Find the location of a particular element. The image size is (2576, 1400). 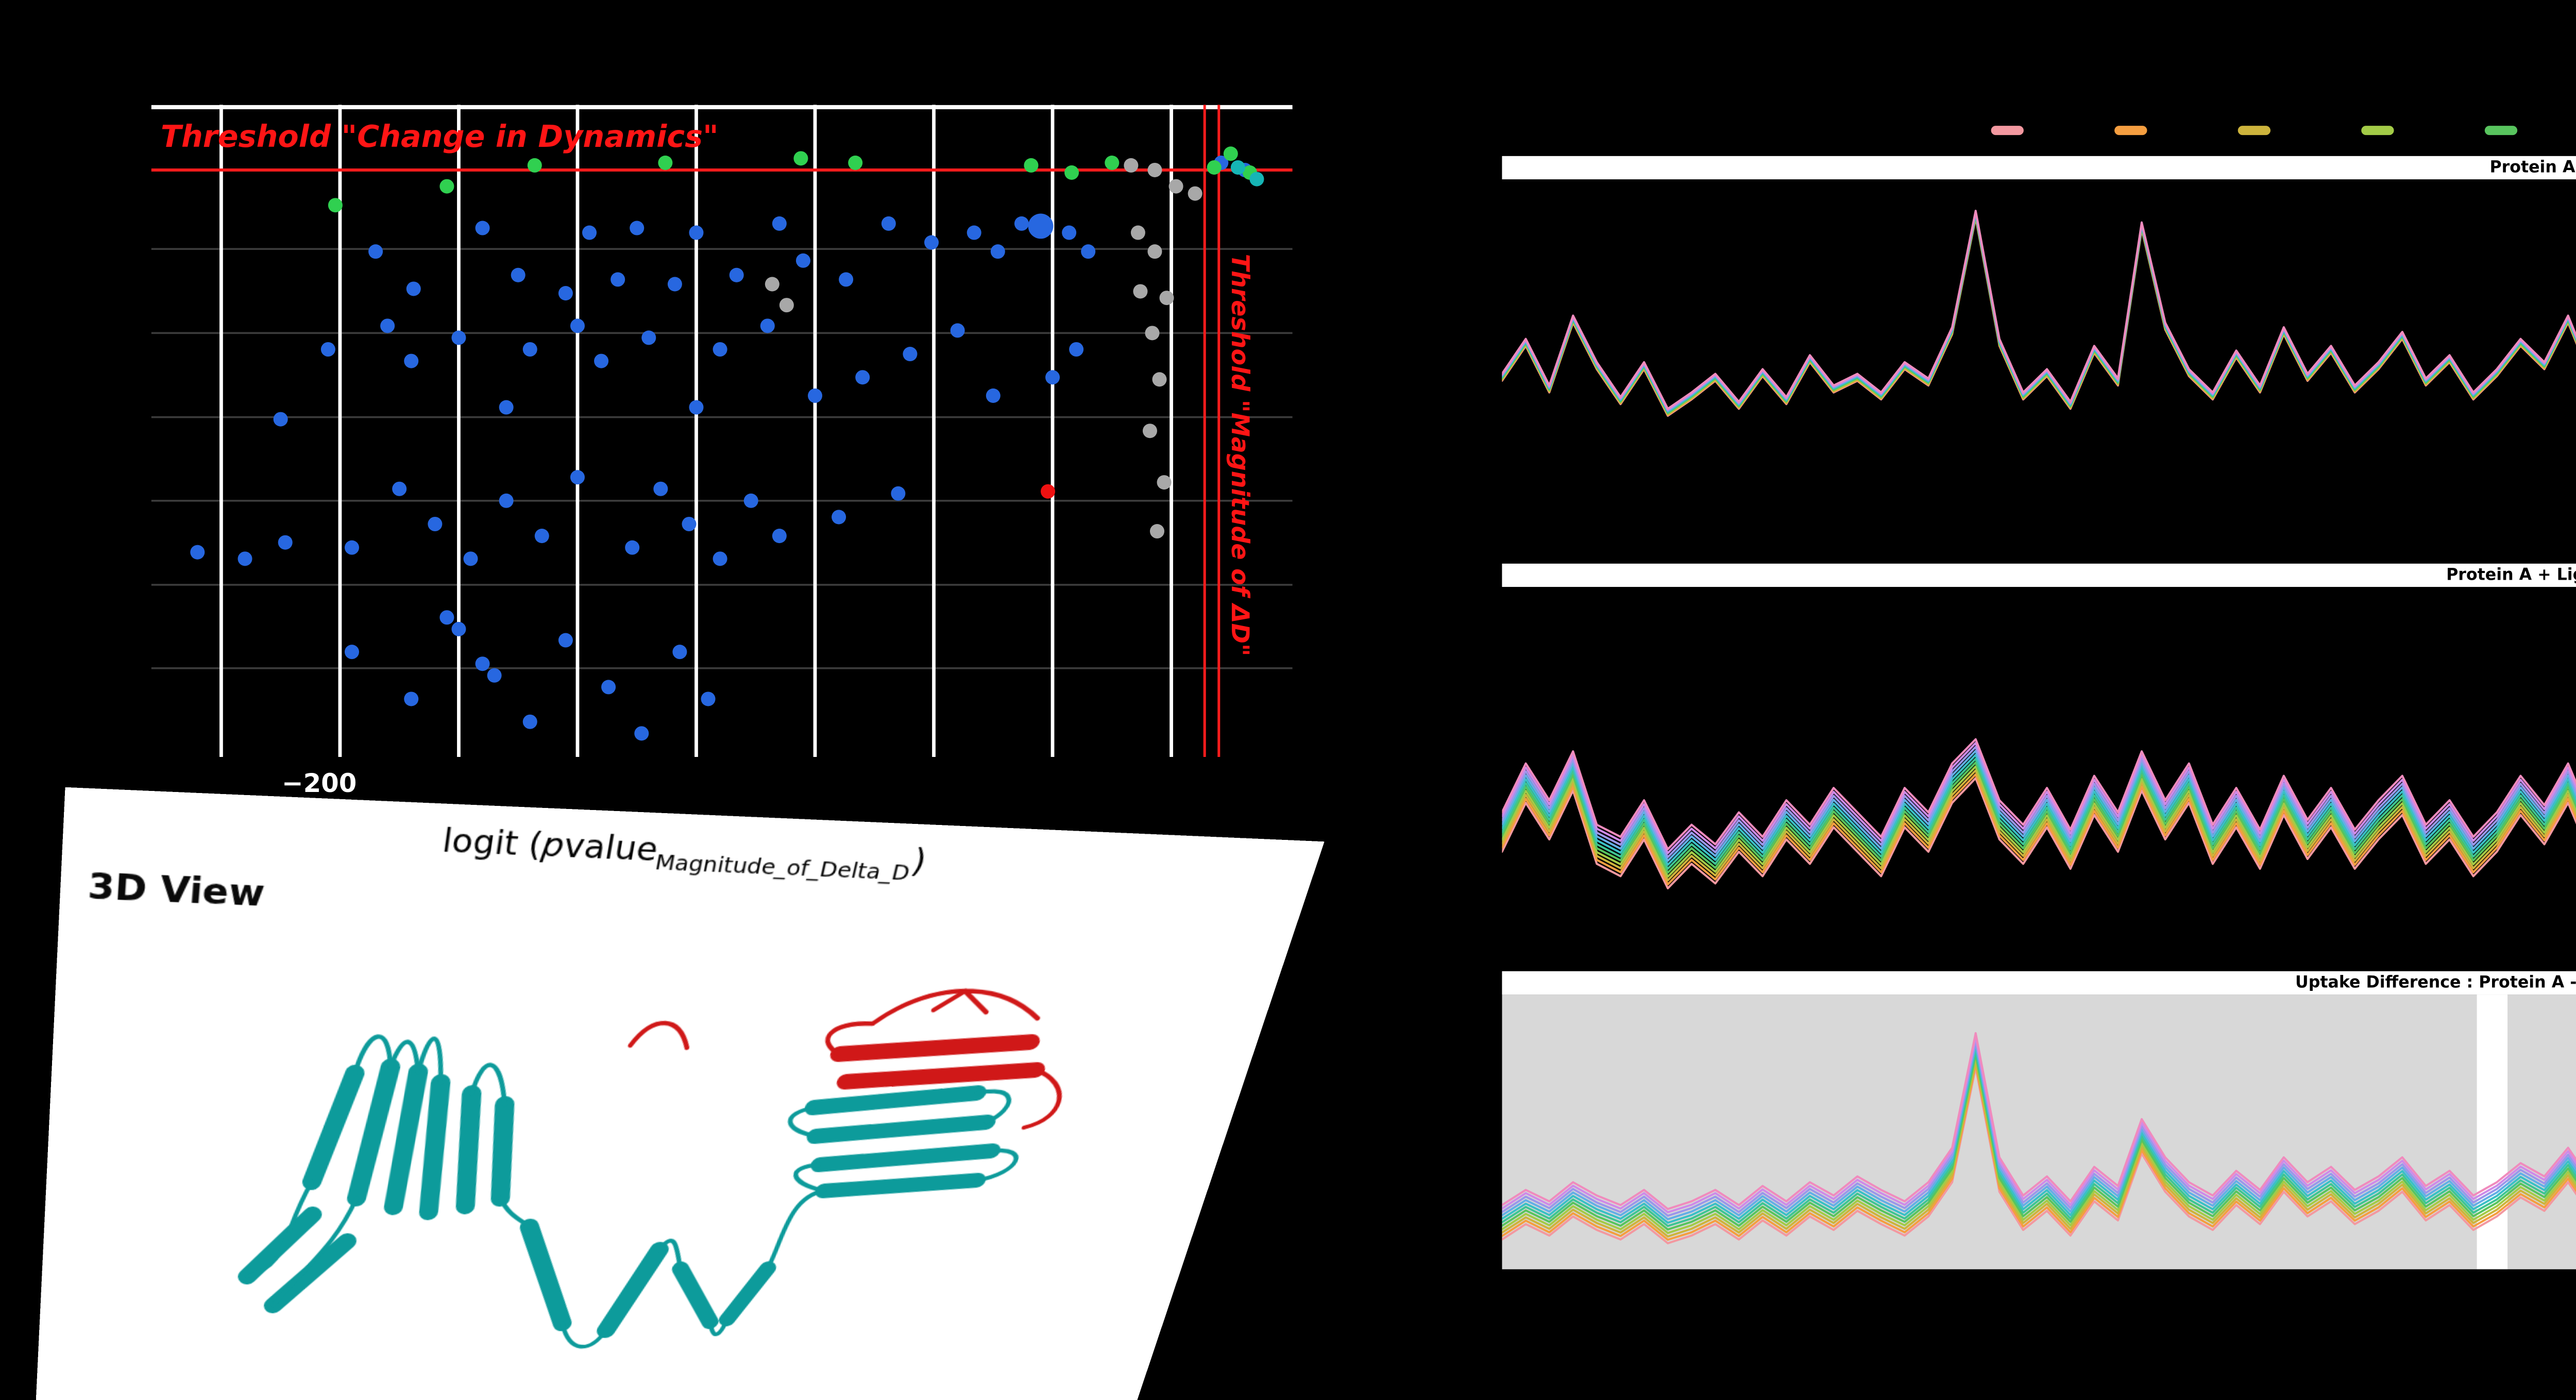

xlabel-suffix: ) is located at coordinates (918, 861).